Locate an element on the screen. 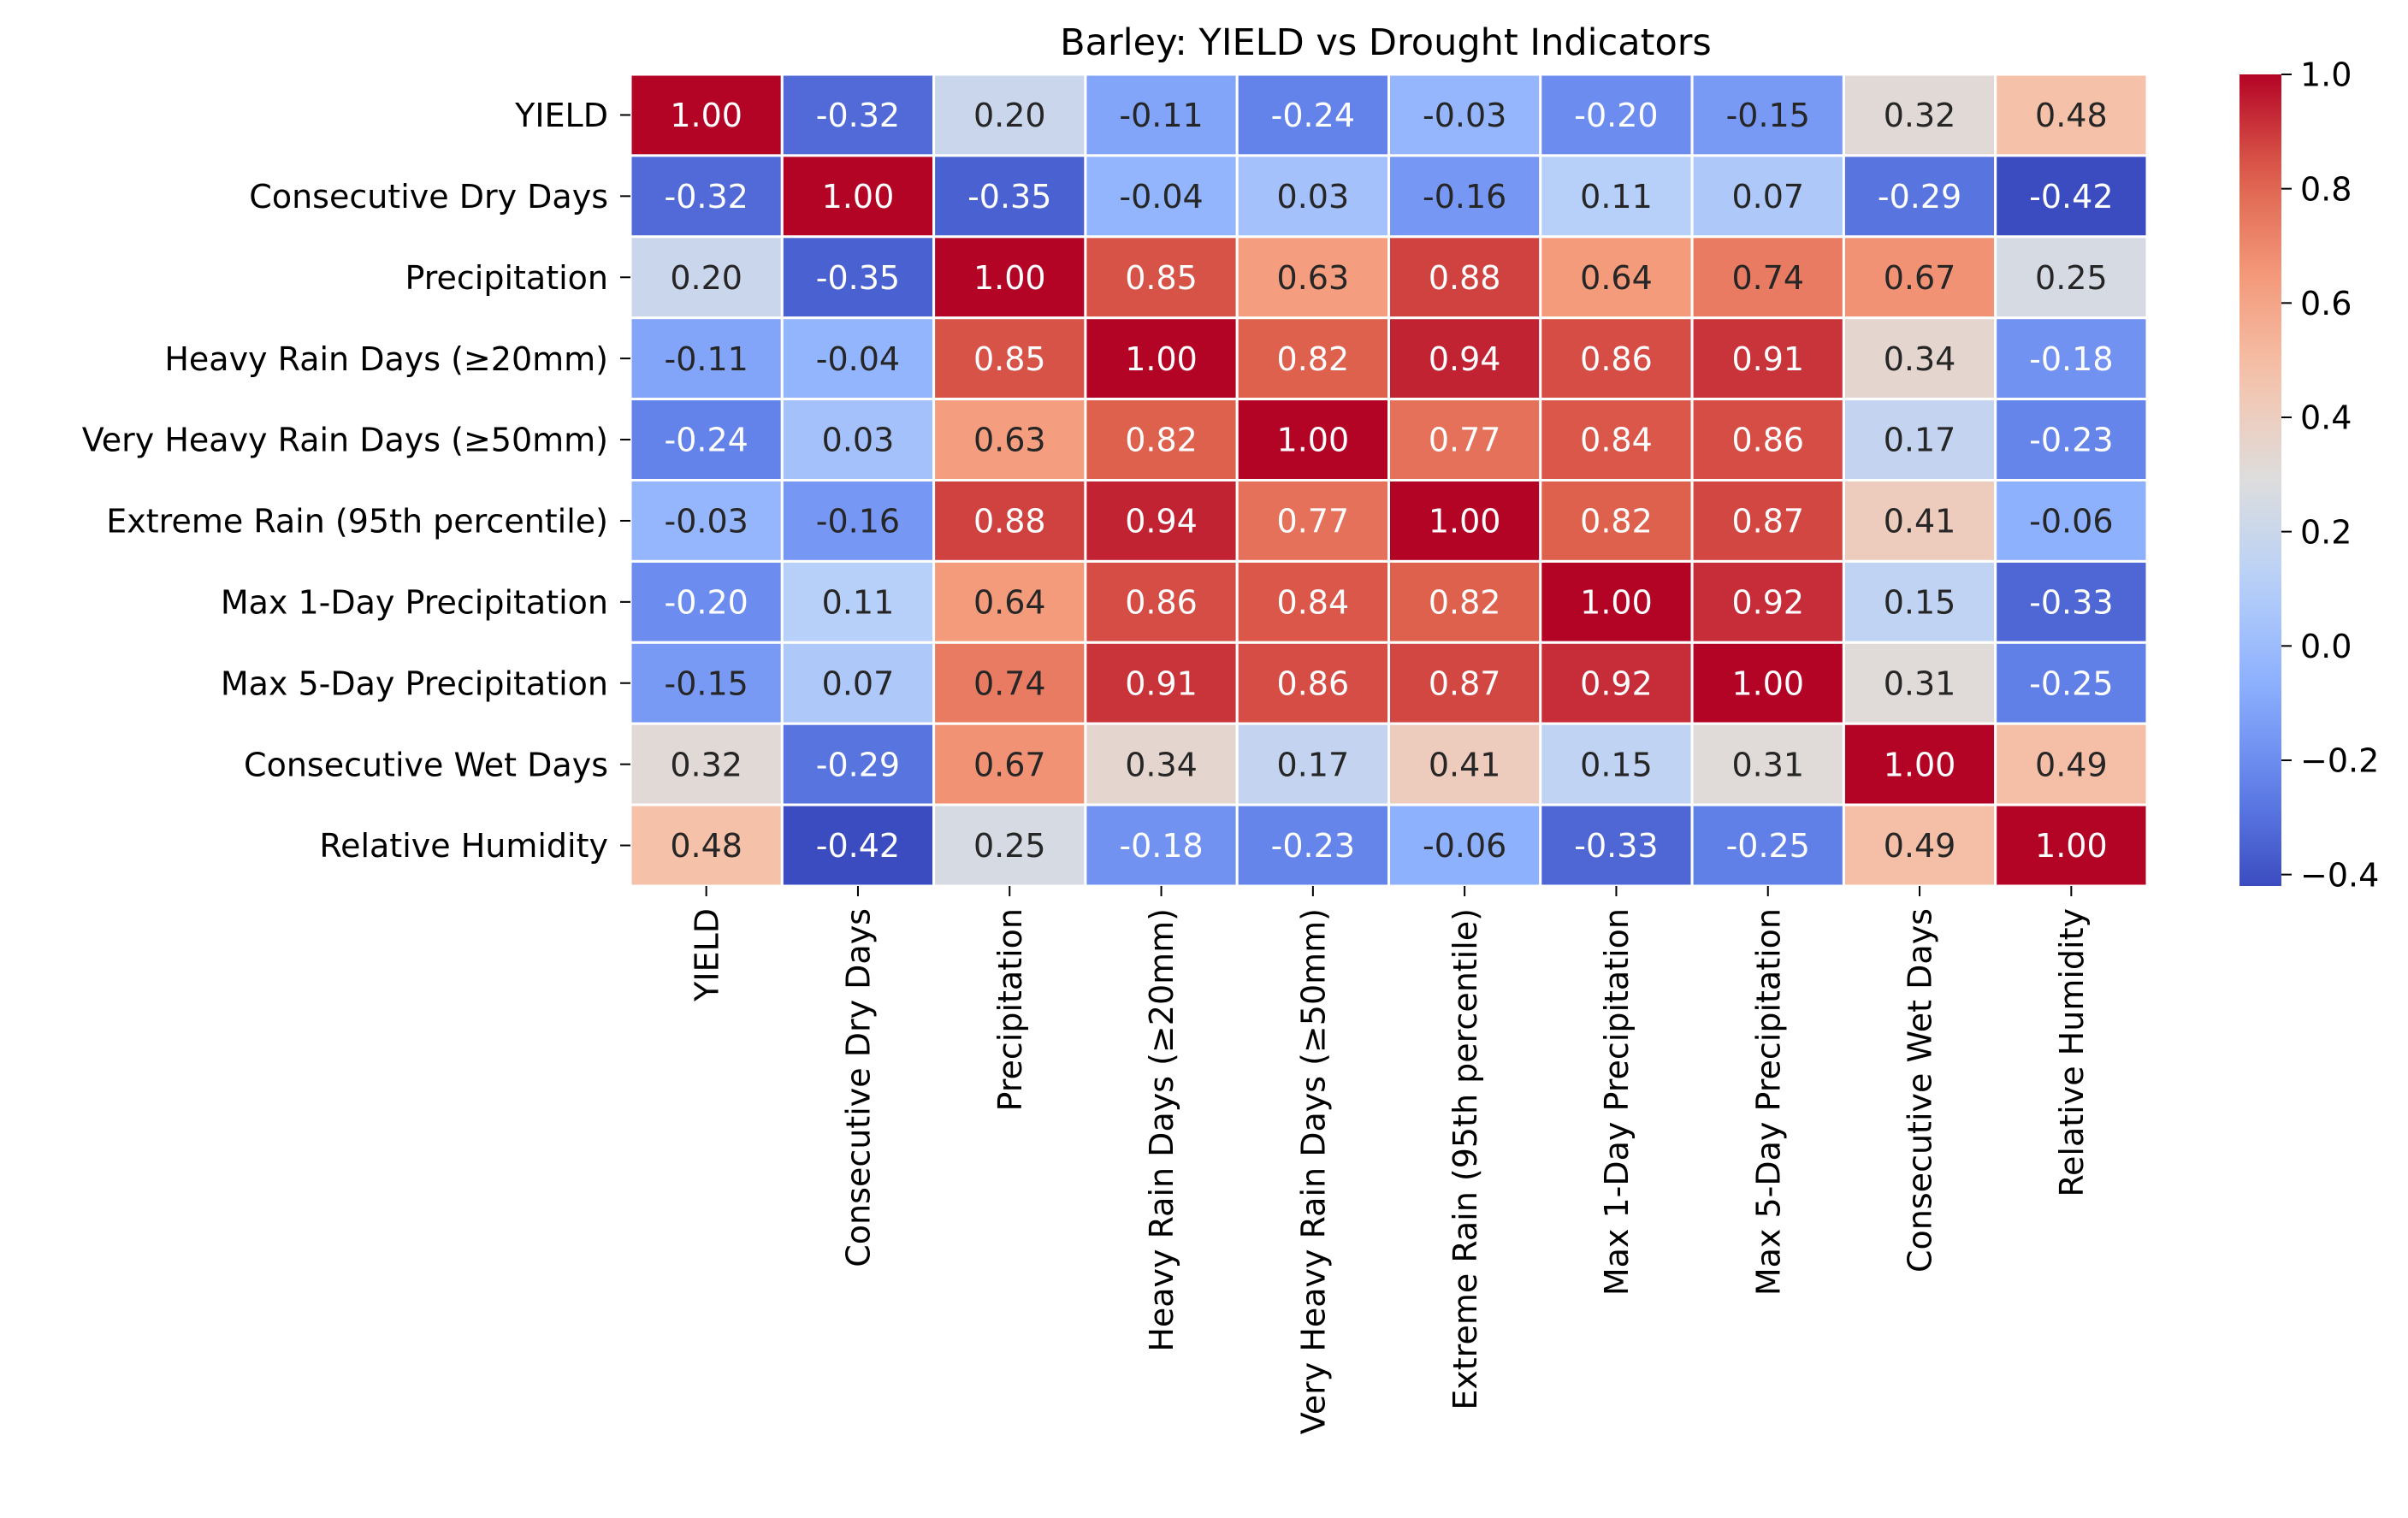  colorbar-tick-label: 0.2 is located at coordinates (2326, 532).